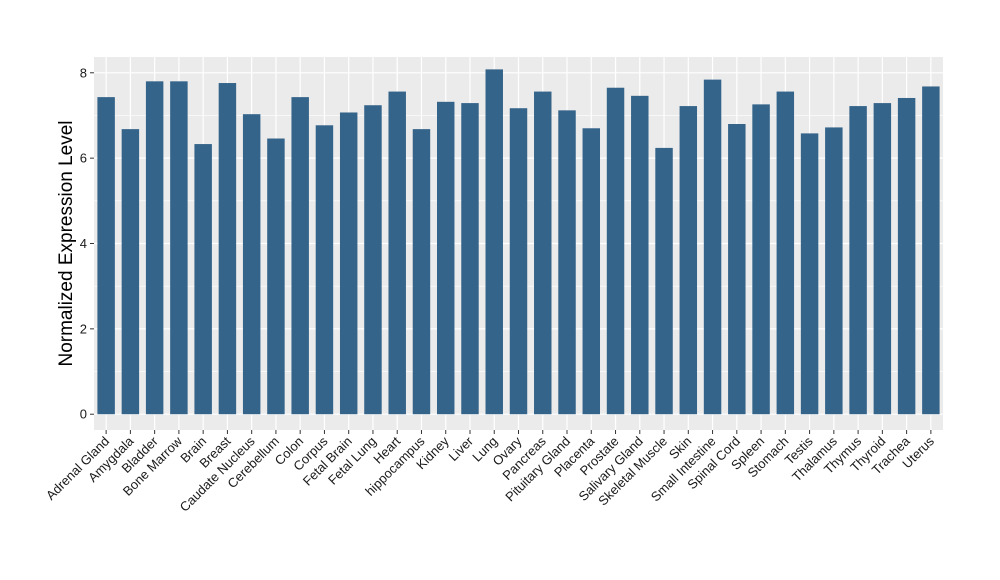  What do you see at coordinates (83, 72) in the screenshot?
I see `y-tick-label: 8` at bounding box center [83, 72].